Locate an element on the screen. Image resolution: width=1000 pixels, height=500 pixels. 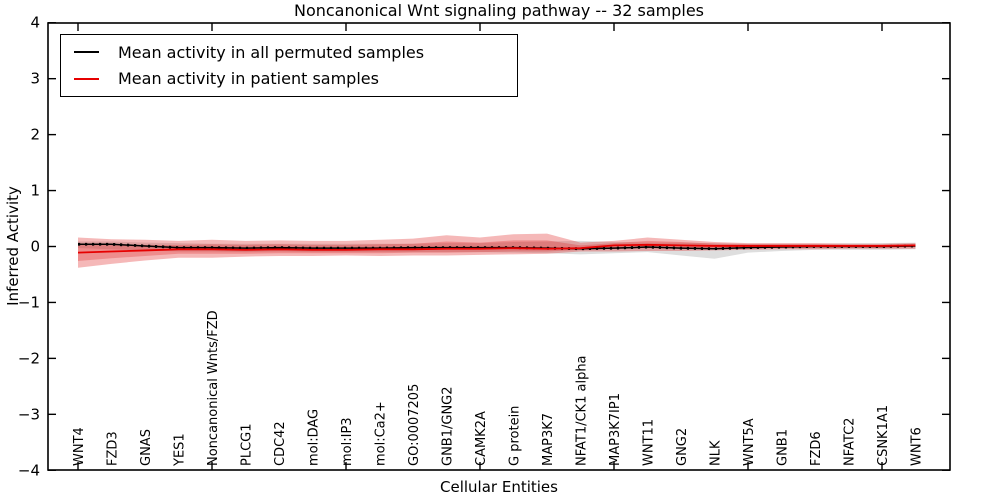
y-tick-label: 3 is located at coordinates (35, 79).